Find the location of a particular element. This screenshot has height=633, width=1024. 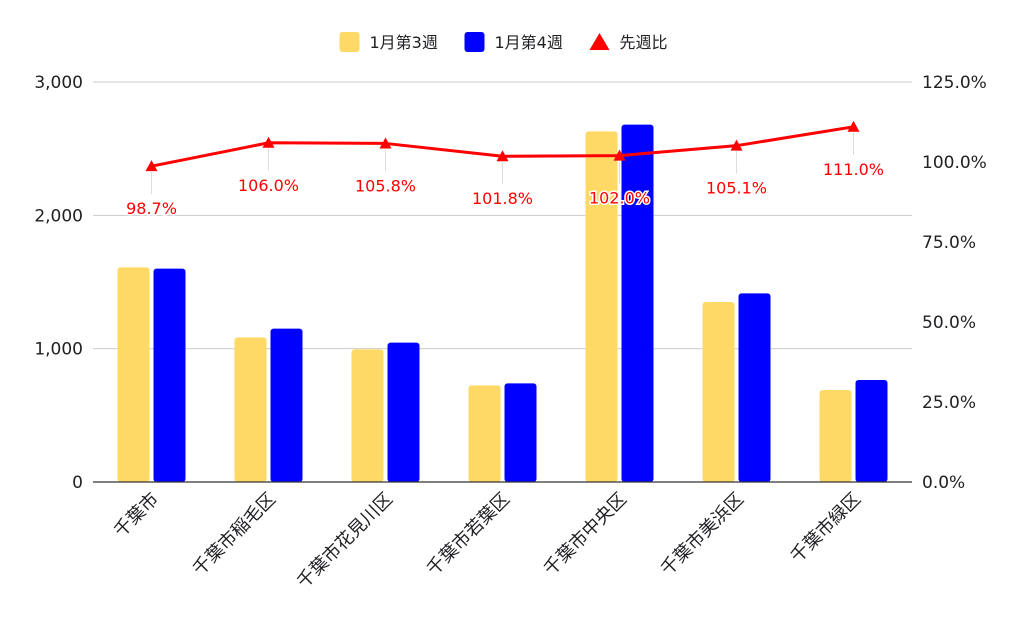

legend: 1月第3週 1月第4週 先週比 is located at coordinates (503, 42).